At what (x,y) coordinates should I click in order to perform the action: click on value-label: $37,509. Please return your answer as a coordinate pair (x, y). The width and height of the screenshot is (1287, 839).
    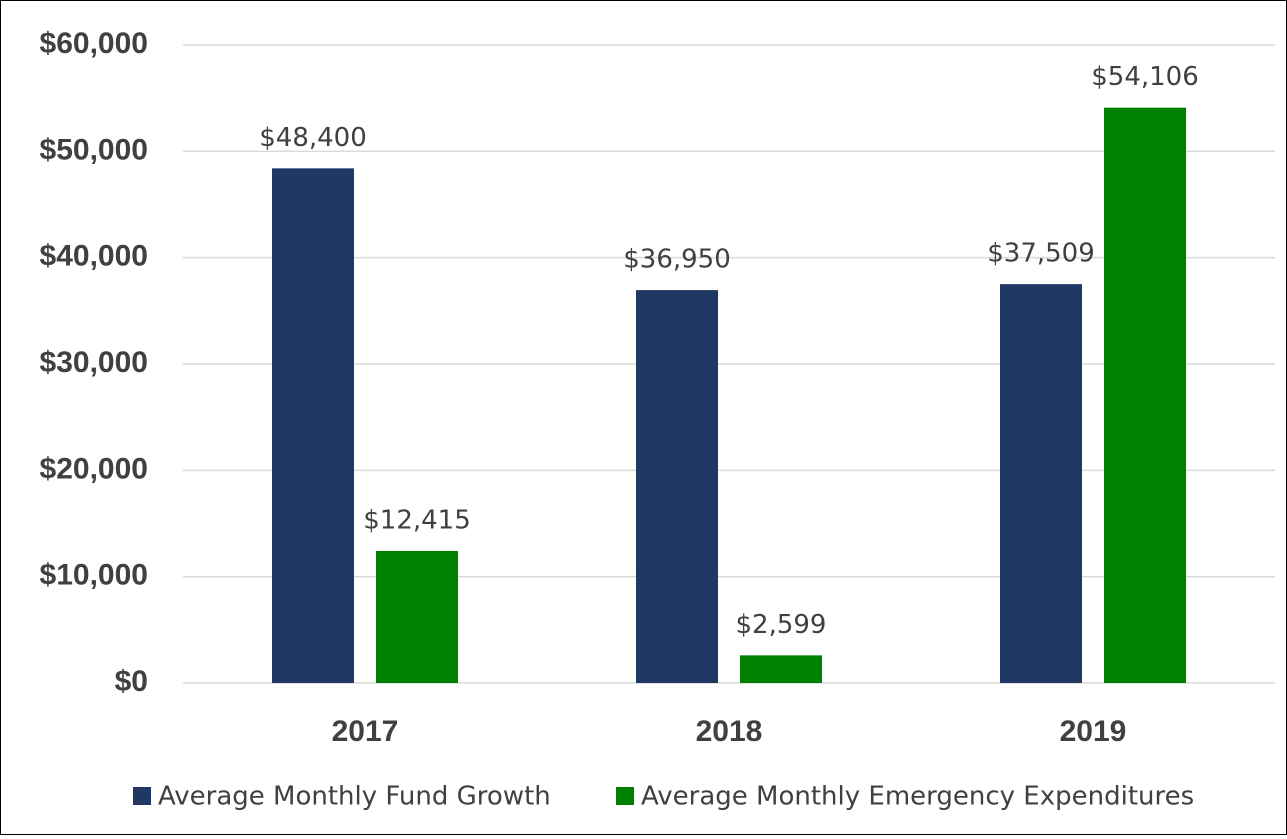
    Looking at the image, I should click on (1041, 254).